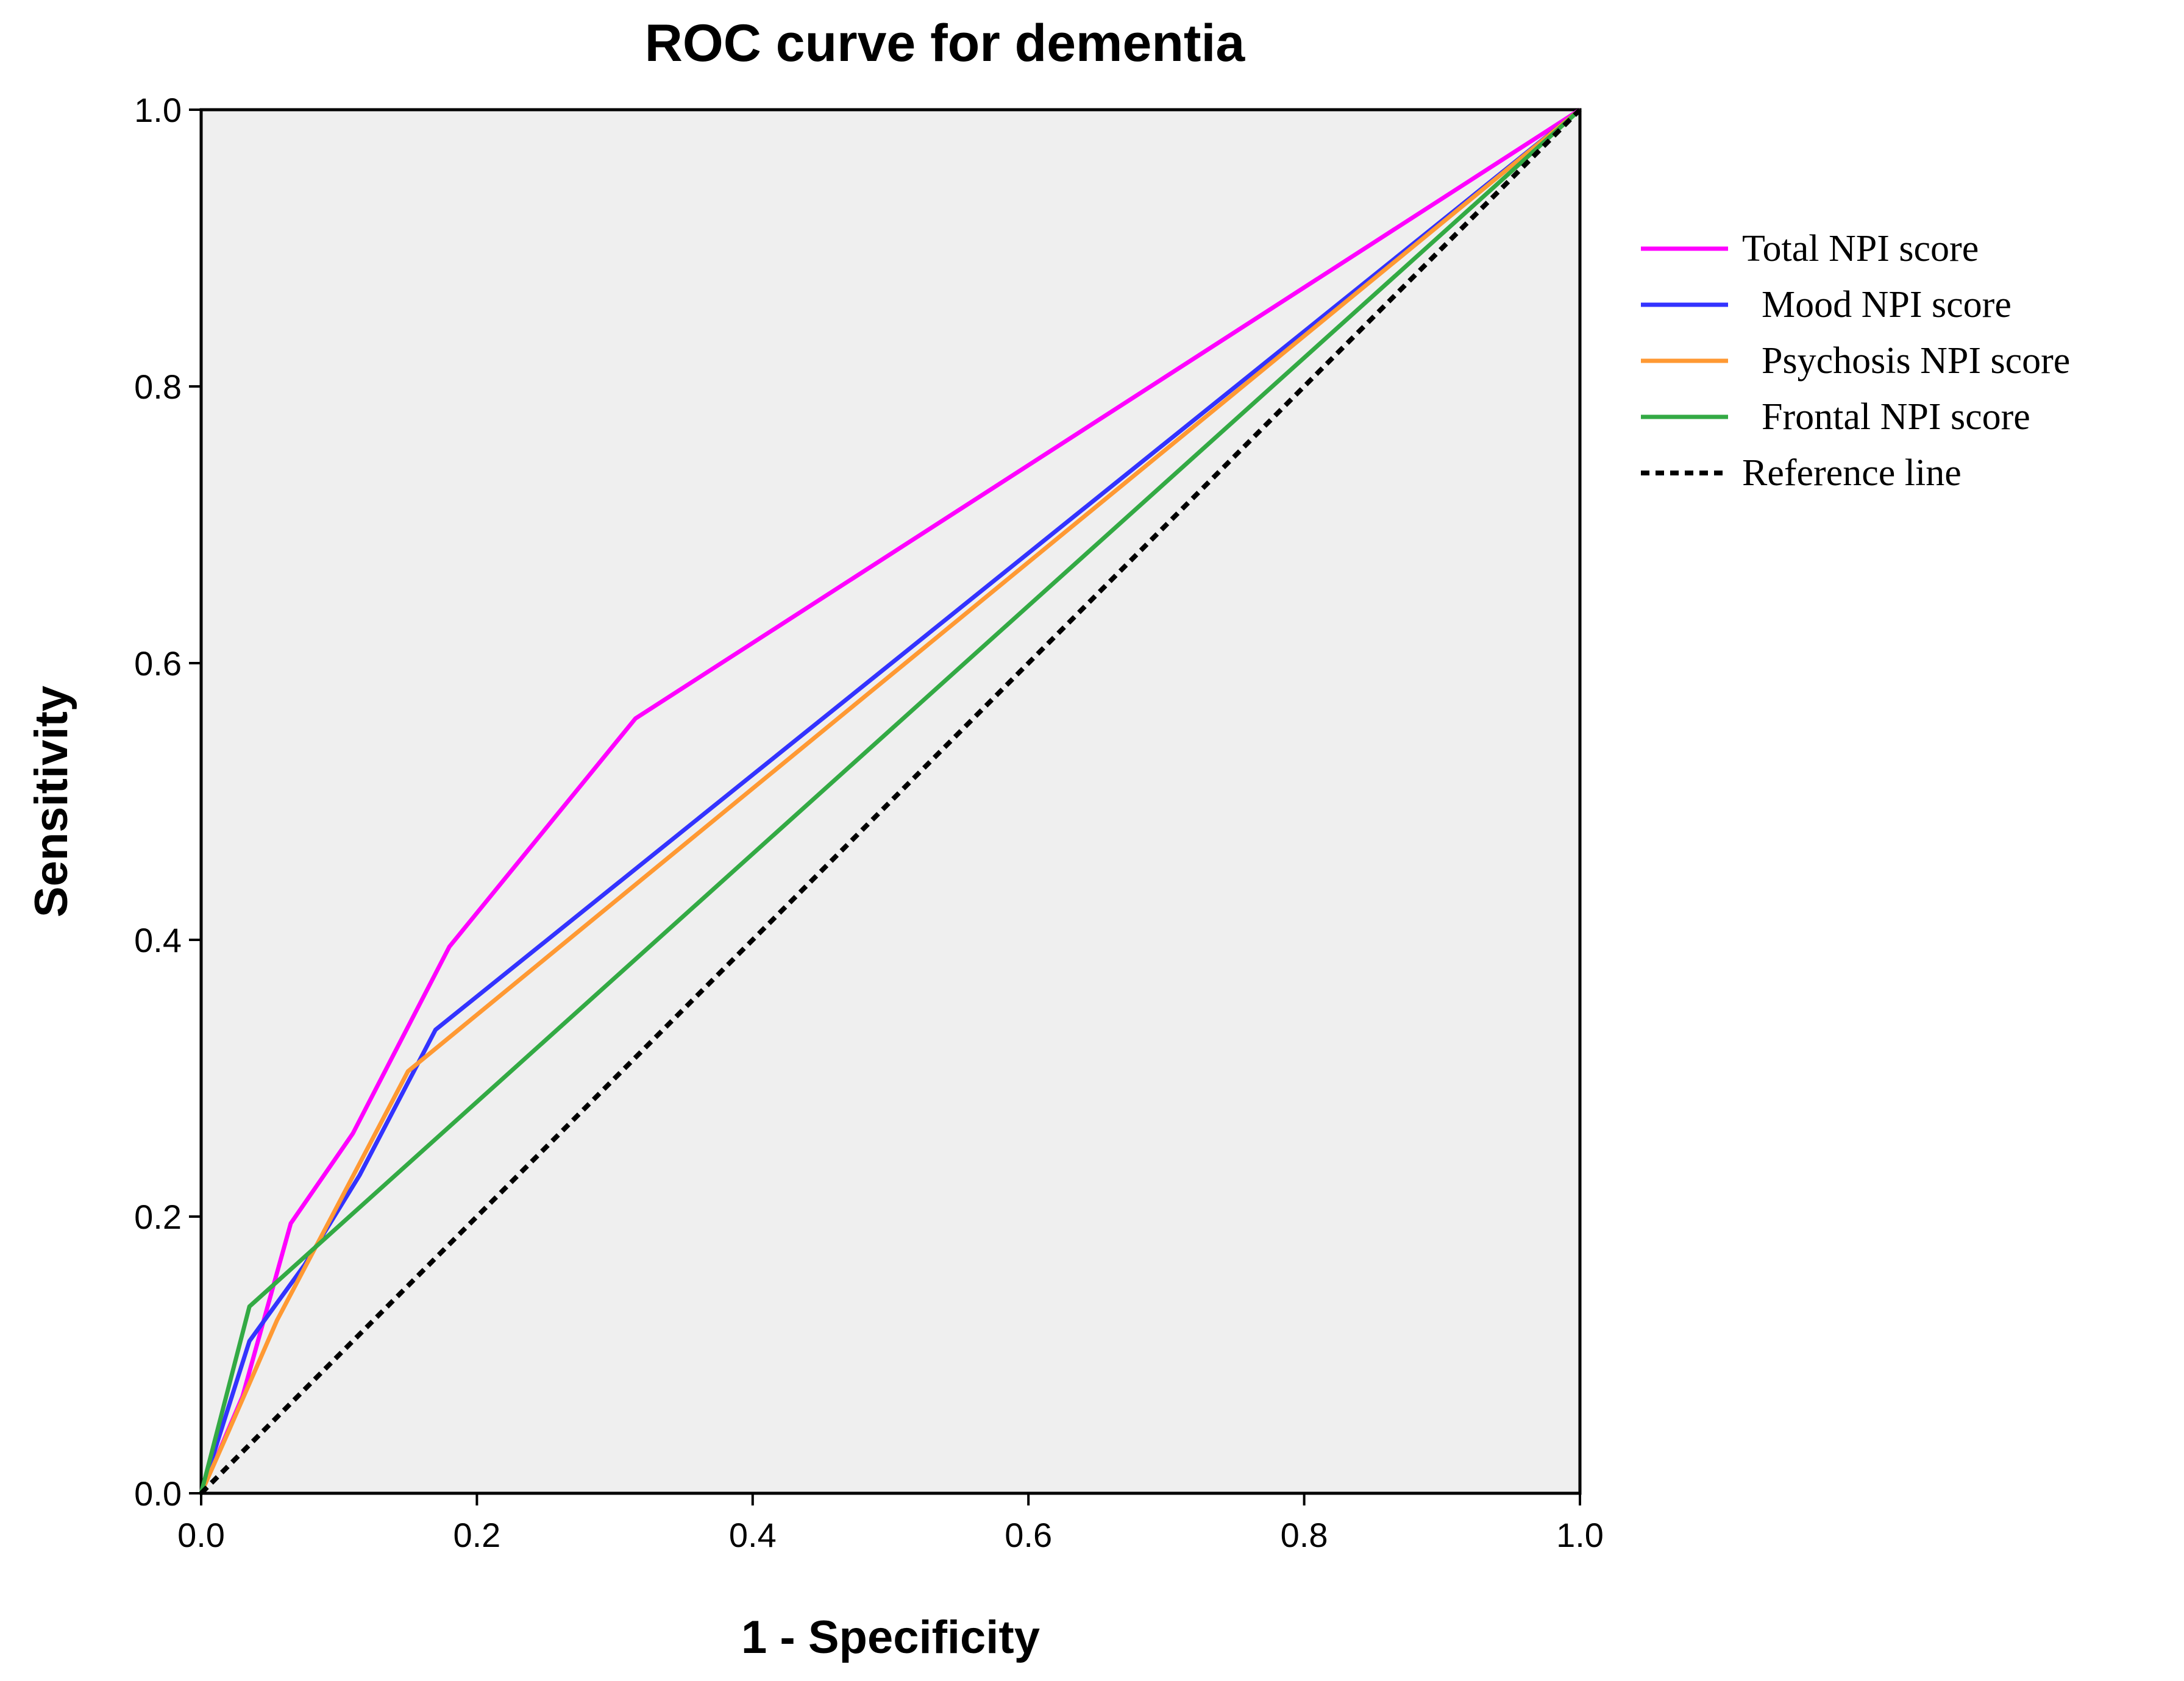  What do you see at coordinates (753, 1535) in the screenshot?
I see `x-tick-label: 0.4` at bounding box center [753, 1535].